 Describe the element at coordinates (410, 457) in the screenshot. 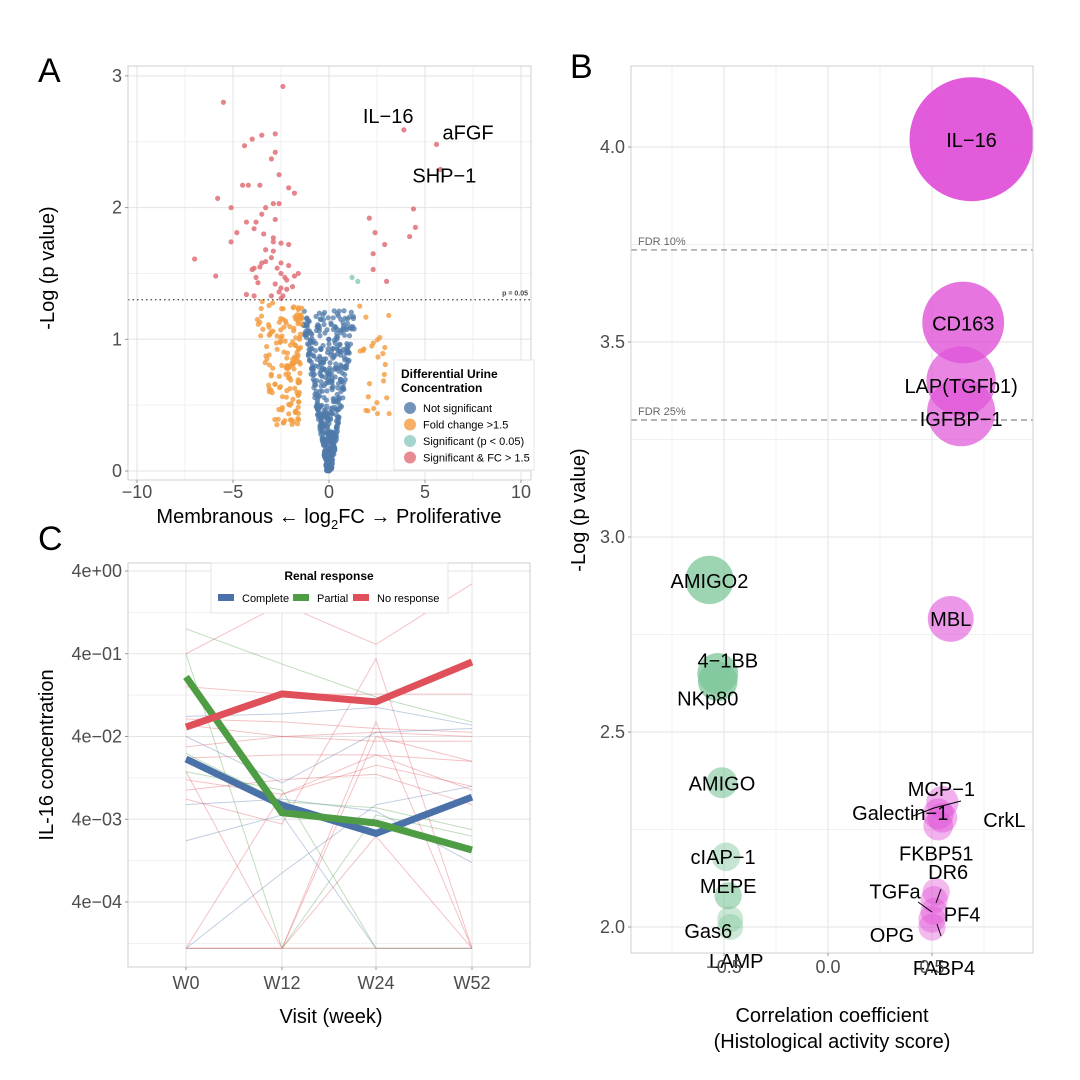

I see `legend-swatch` at that location.